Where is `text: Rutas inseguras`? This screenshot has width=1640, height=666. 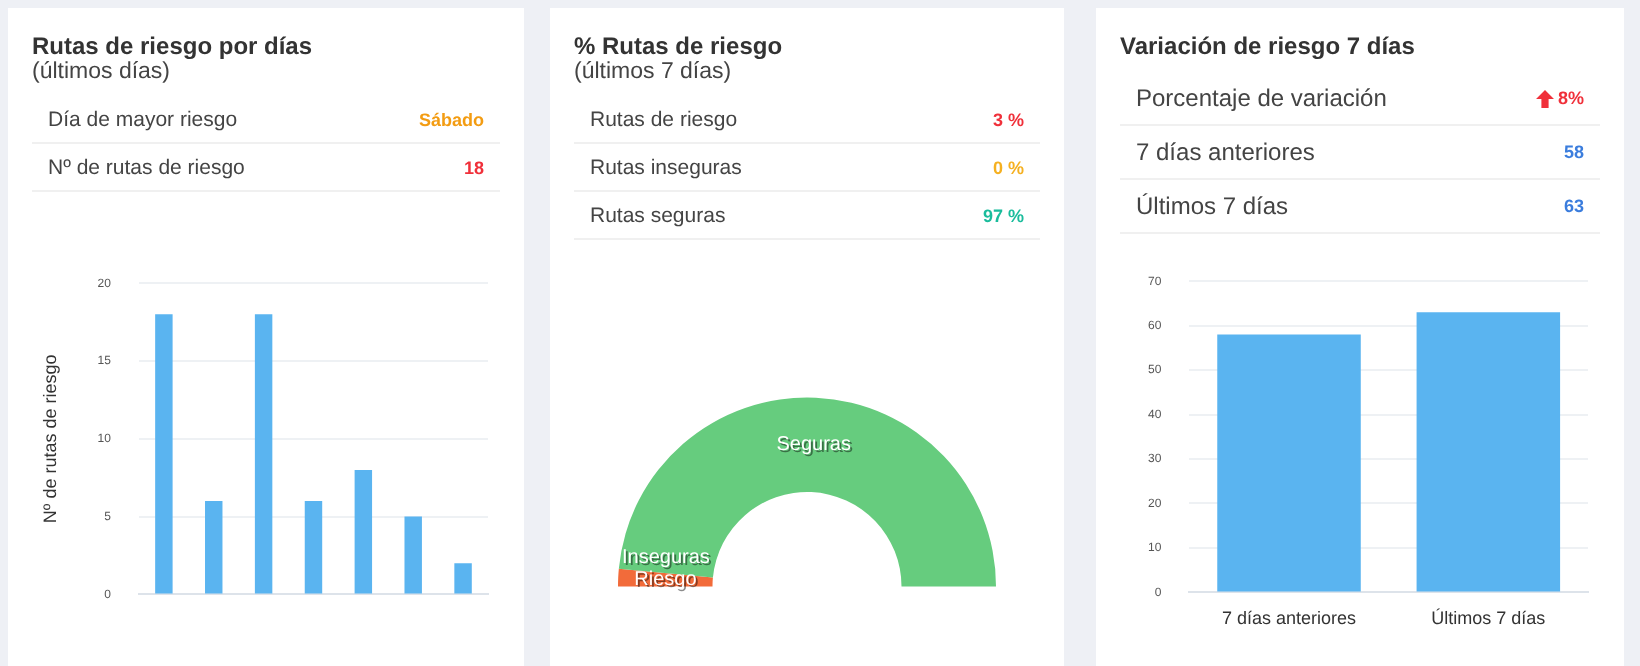
text: Rutas inseguras is located at coordinates (666, 167).